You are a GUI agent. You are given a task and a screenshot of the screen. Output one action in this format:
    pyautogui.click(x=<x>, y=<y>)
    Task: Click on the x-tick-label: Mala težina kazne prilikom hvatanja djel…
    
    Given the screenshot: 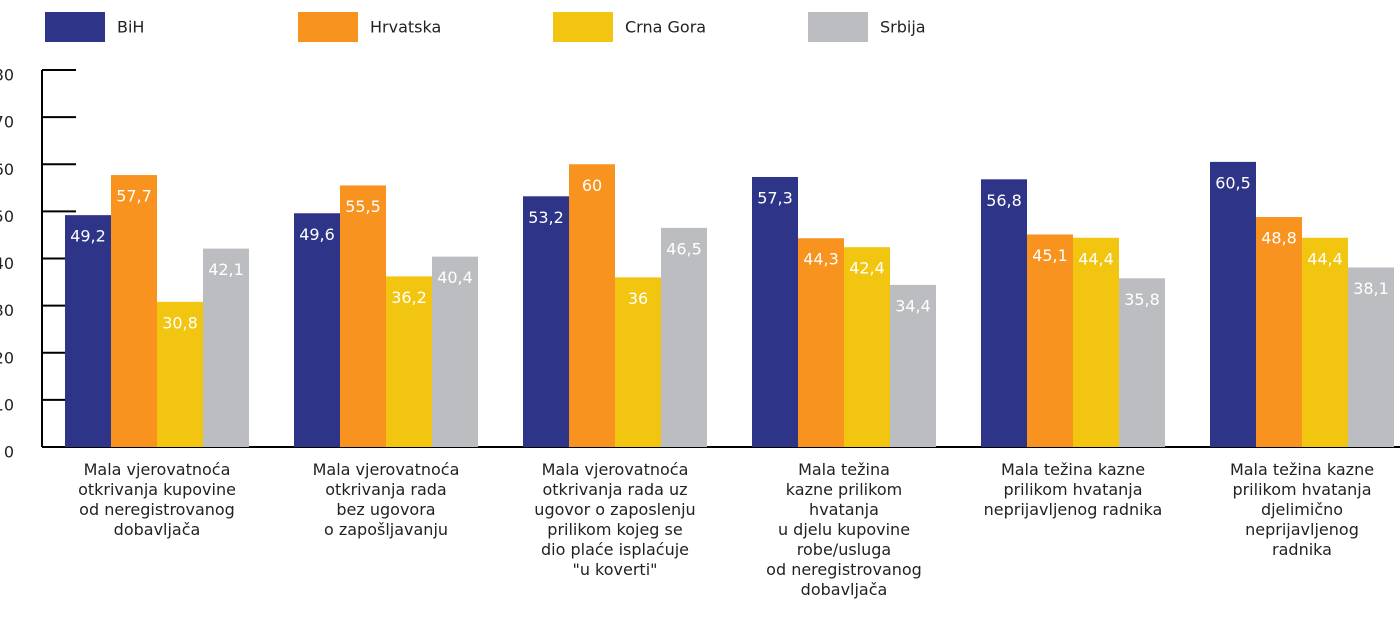 What is the action you would take?
    pyautogui.click(x=1302, y=509)
    